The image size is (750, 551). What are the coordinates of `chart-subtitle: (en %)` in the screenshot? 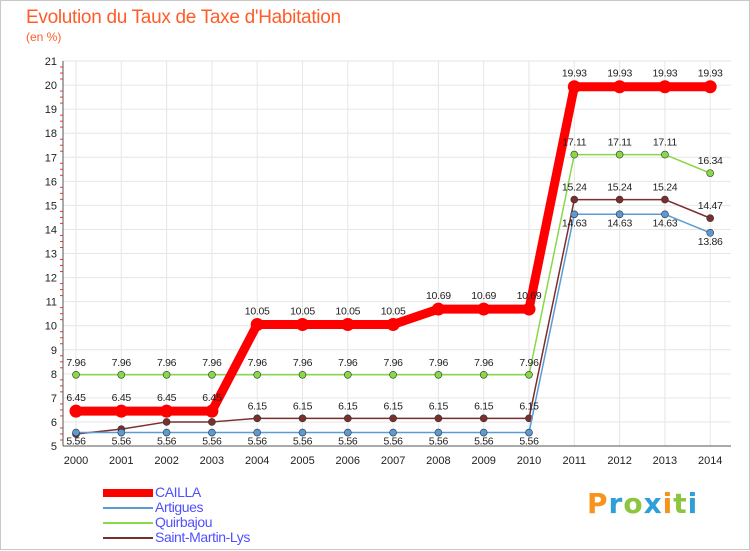 It's located at (44, 37).